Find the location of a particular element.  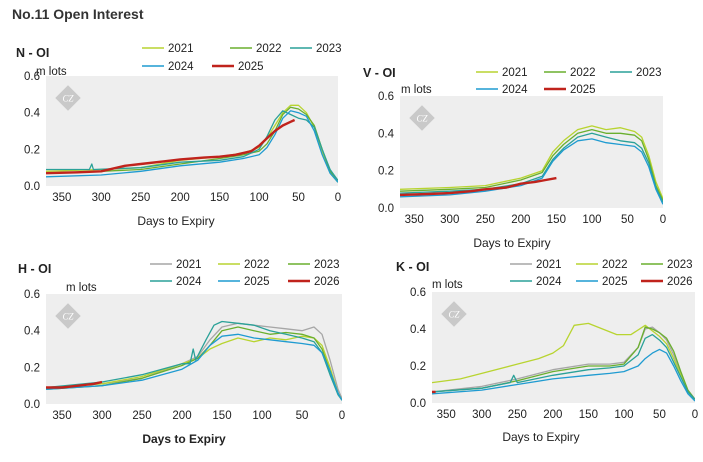

series-line-2024 is located at coordinates (192, 146).